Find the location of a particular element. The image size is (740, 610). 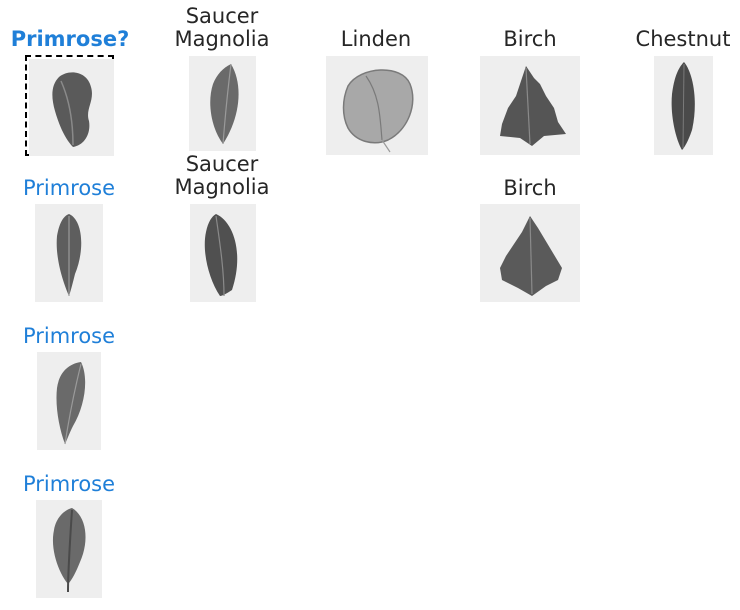

query-image-frame is located at coordinates (69, 105).